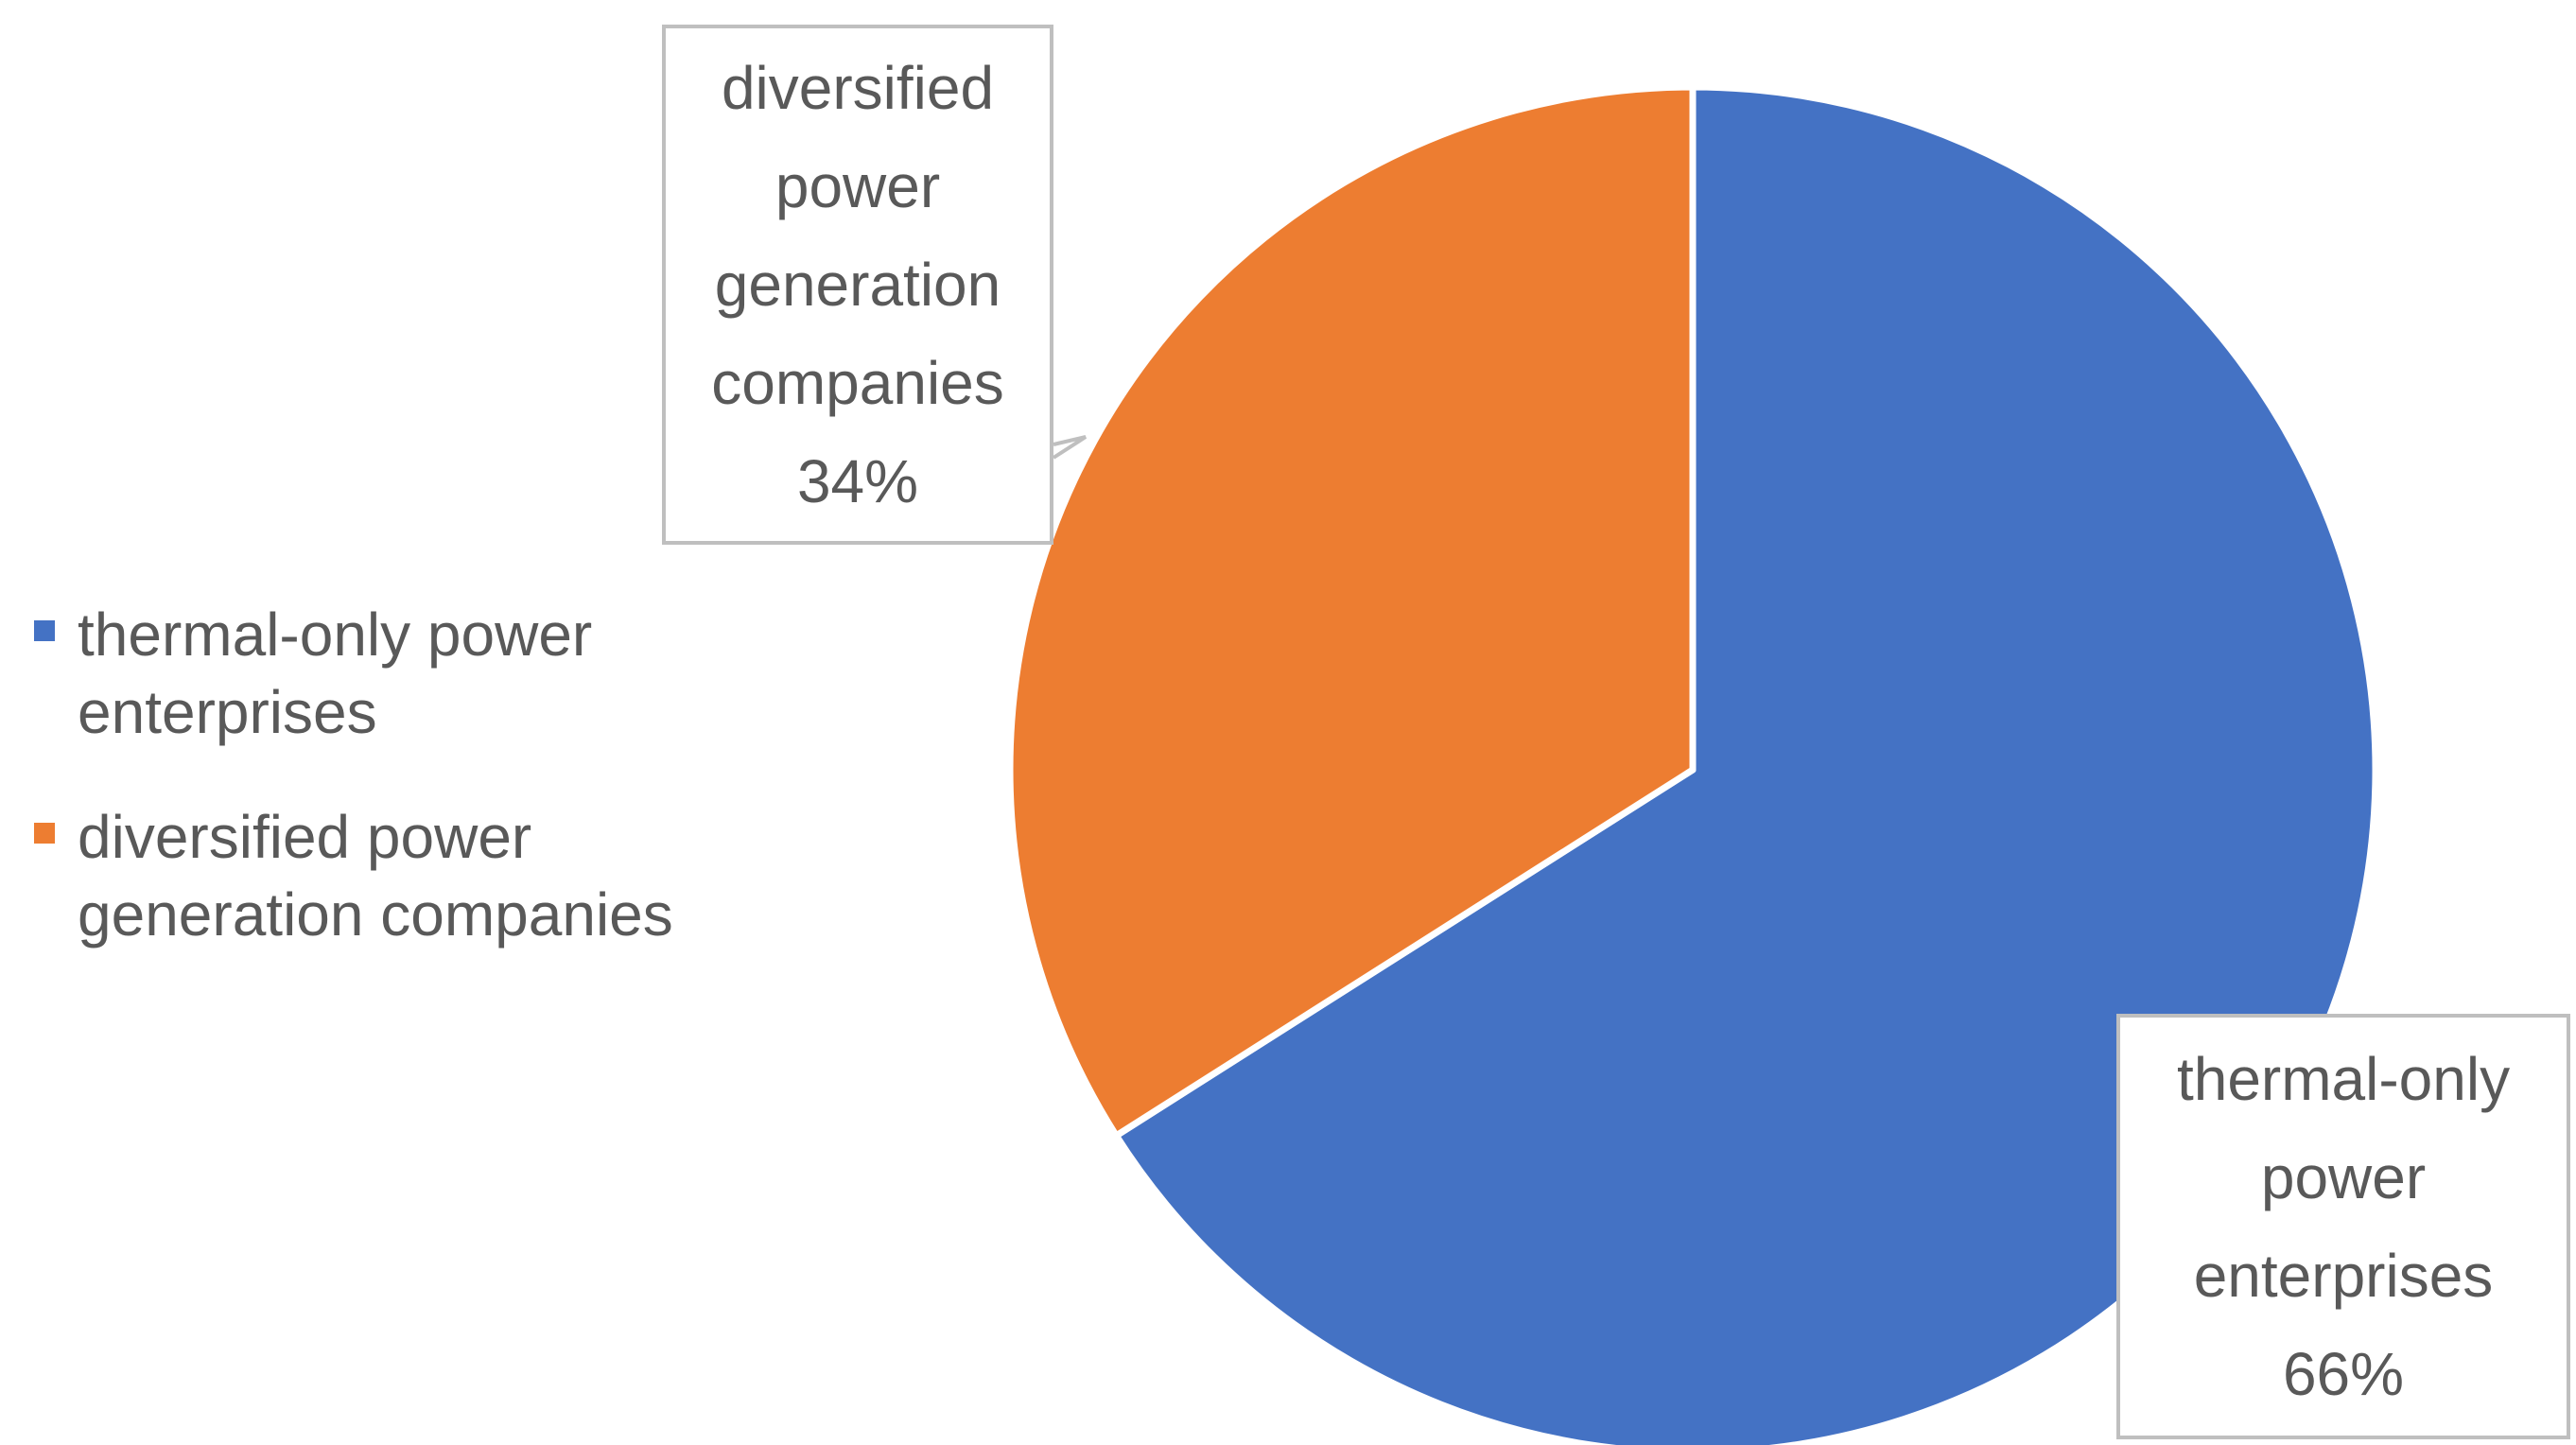 The height and width of the screenshot is (1445, 2576). I want to click on data-label-diversified-percent: 34%, so click(857, 481).